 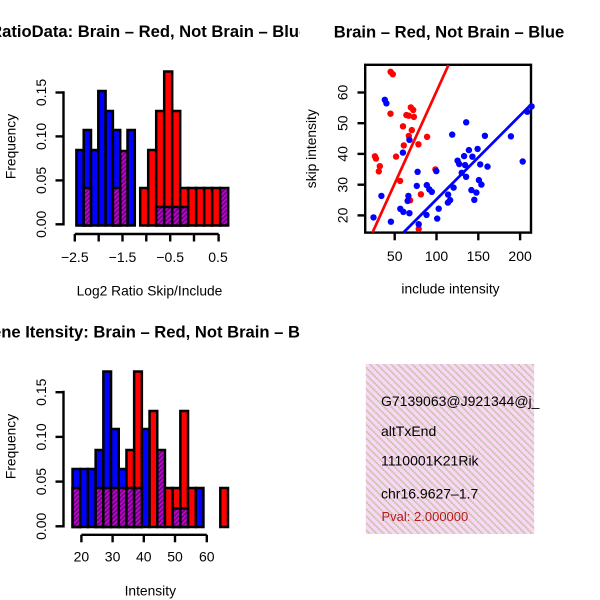 I want to click on svg-text: −1.5, so click(x=123, y=257).